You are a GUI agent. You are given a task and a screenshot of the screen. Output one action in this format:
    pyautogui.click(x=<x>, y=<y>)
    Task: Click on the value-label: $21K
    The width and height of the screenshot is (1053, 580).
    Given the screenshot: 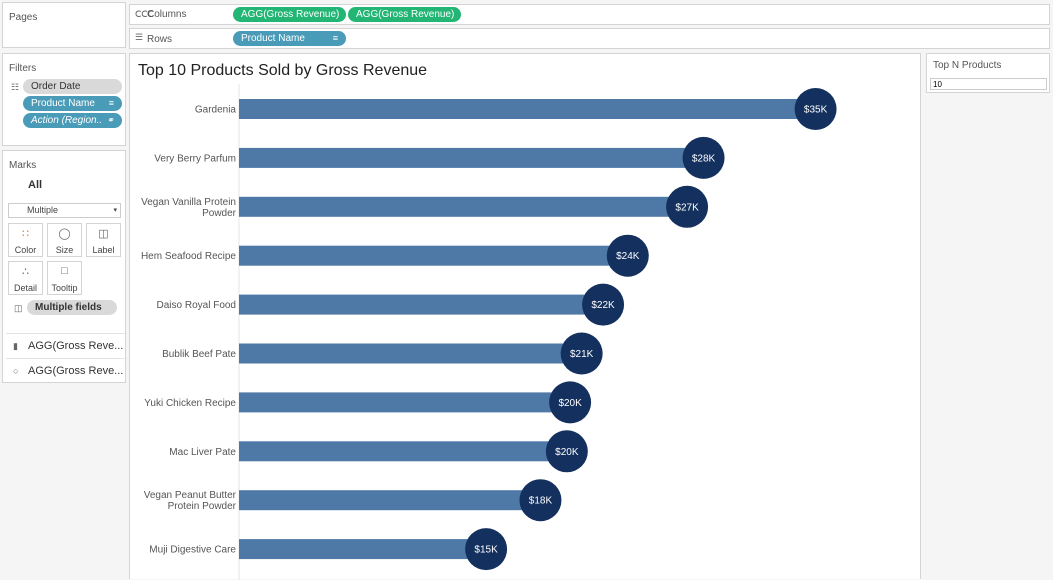 What is the action you would take?
    pyautogui.click(x=582, y=354)
    